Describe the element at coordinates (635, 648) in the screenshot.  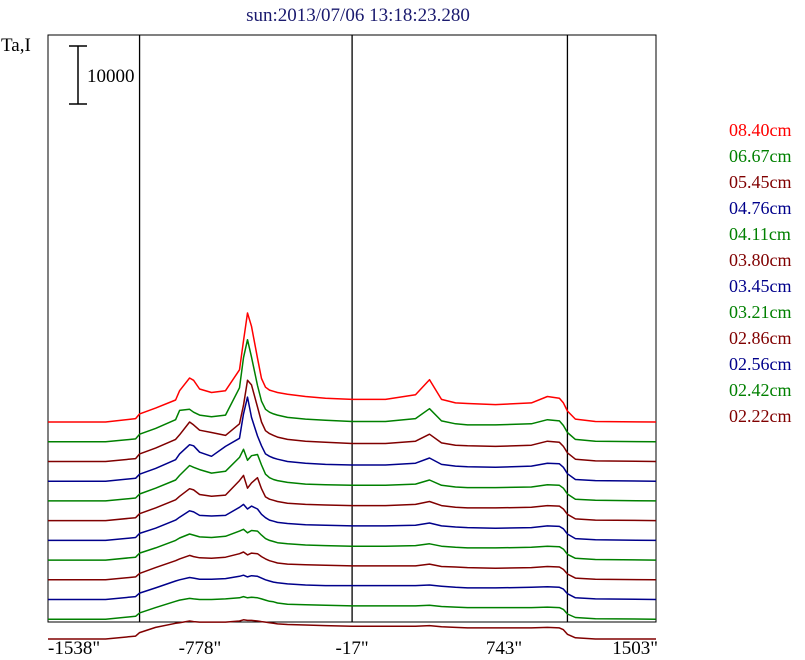
I see `x-tick-label: 1503"` at that location.